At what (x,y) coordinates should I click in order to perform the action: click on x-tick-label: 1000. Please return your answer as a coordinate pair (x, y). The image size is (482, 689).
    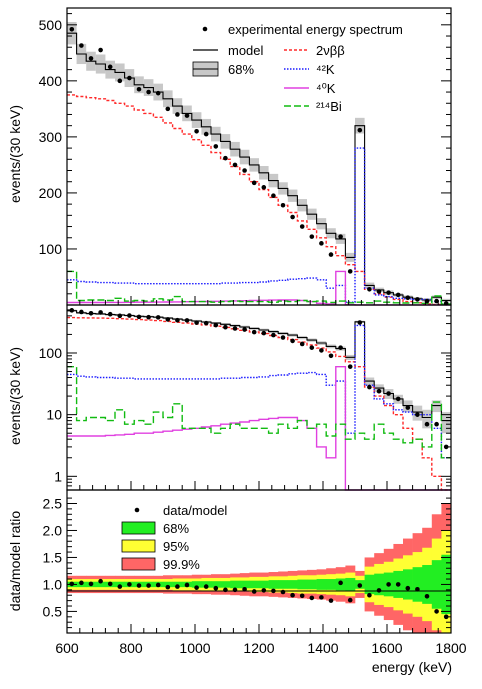
    Looking at the image, I should click on (194, 648).